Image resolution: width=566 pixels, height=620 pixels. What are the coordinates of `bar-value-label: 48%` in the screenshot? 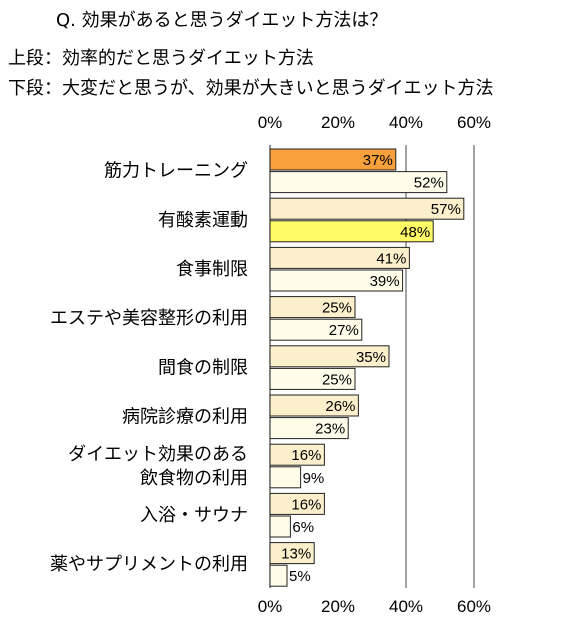 It's located at (415, 232).